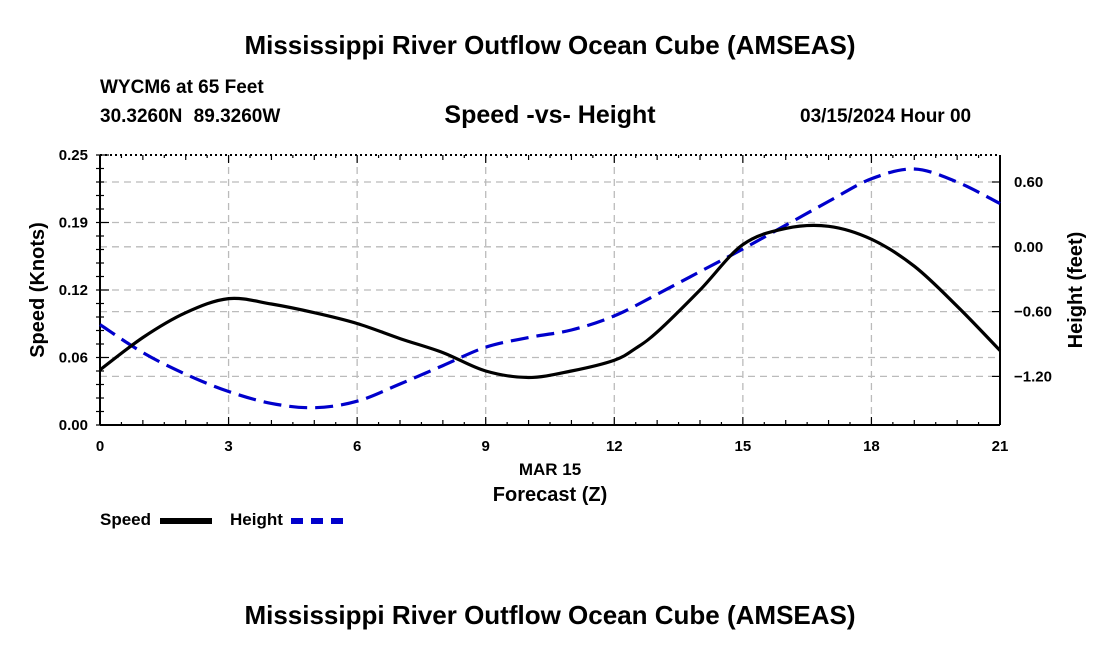 This screenshot has height=650, width=1100. What do you see at coordinates (100, 446) in the screenshot?
I see `x-tick-label: 0` at bounding box center [100, 446].